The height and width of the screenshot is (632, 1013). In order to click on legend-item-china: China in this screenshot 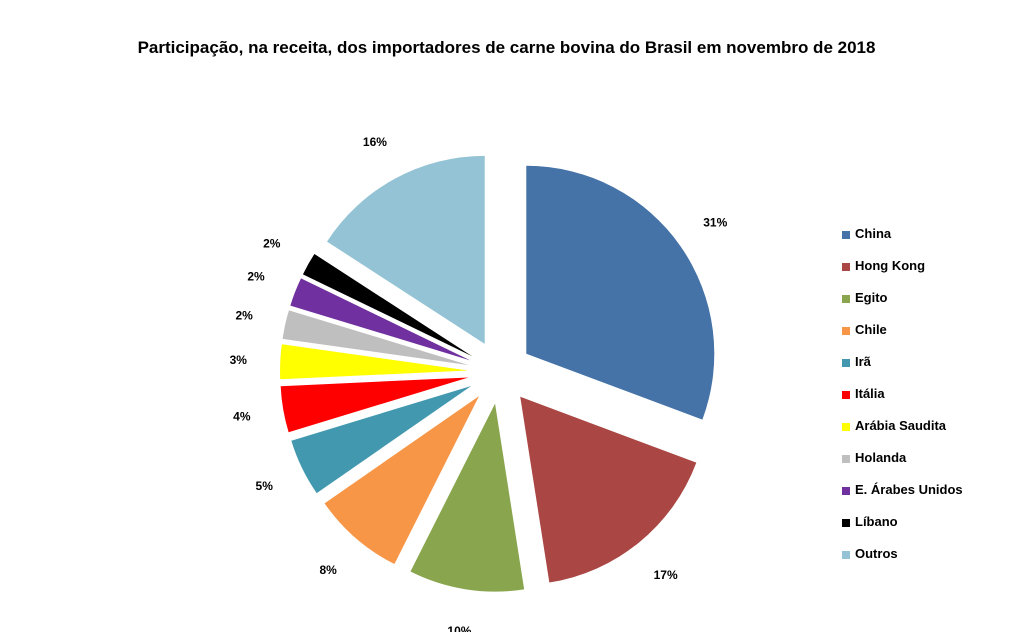, I will do `click(924, 242)`.